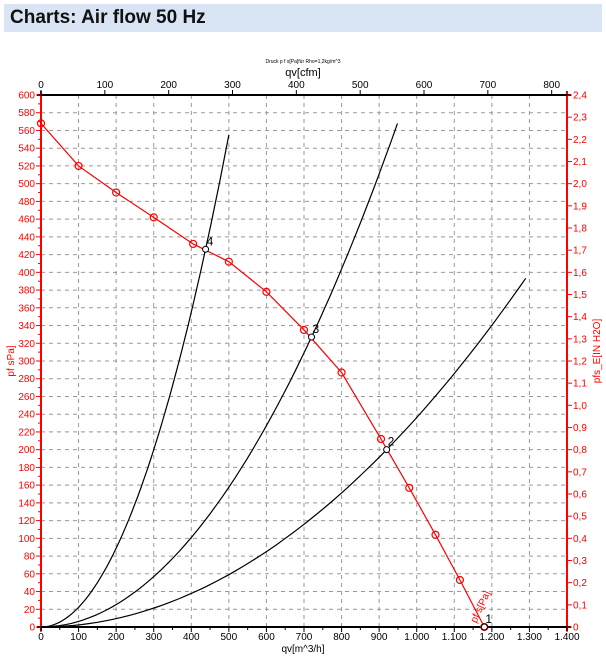 The height and width of the screenshot is (662, 606). What do you see at coordinates (580, 450) in the screenshot?
I see `y2-tick-label: 0,8` at bounding box center [580, 450].